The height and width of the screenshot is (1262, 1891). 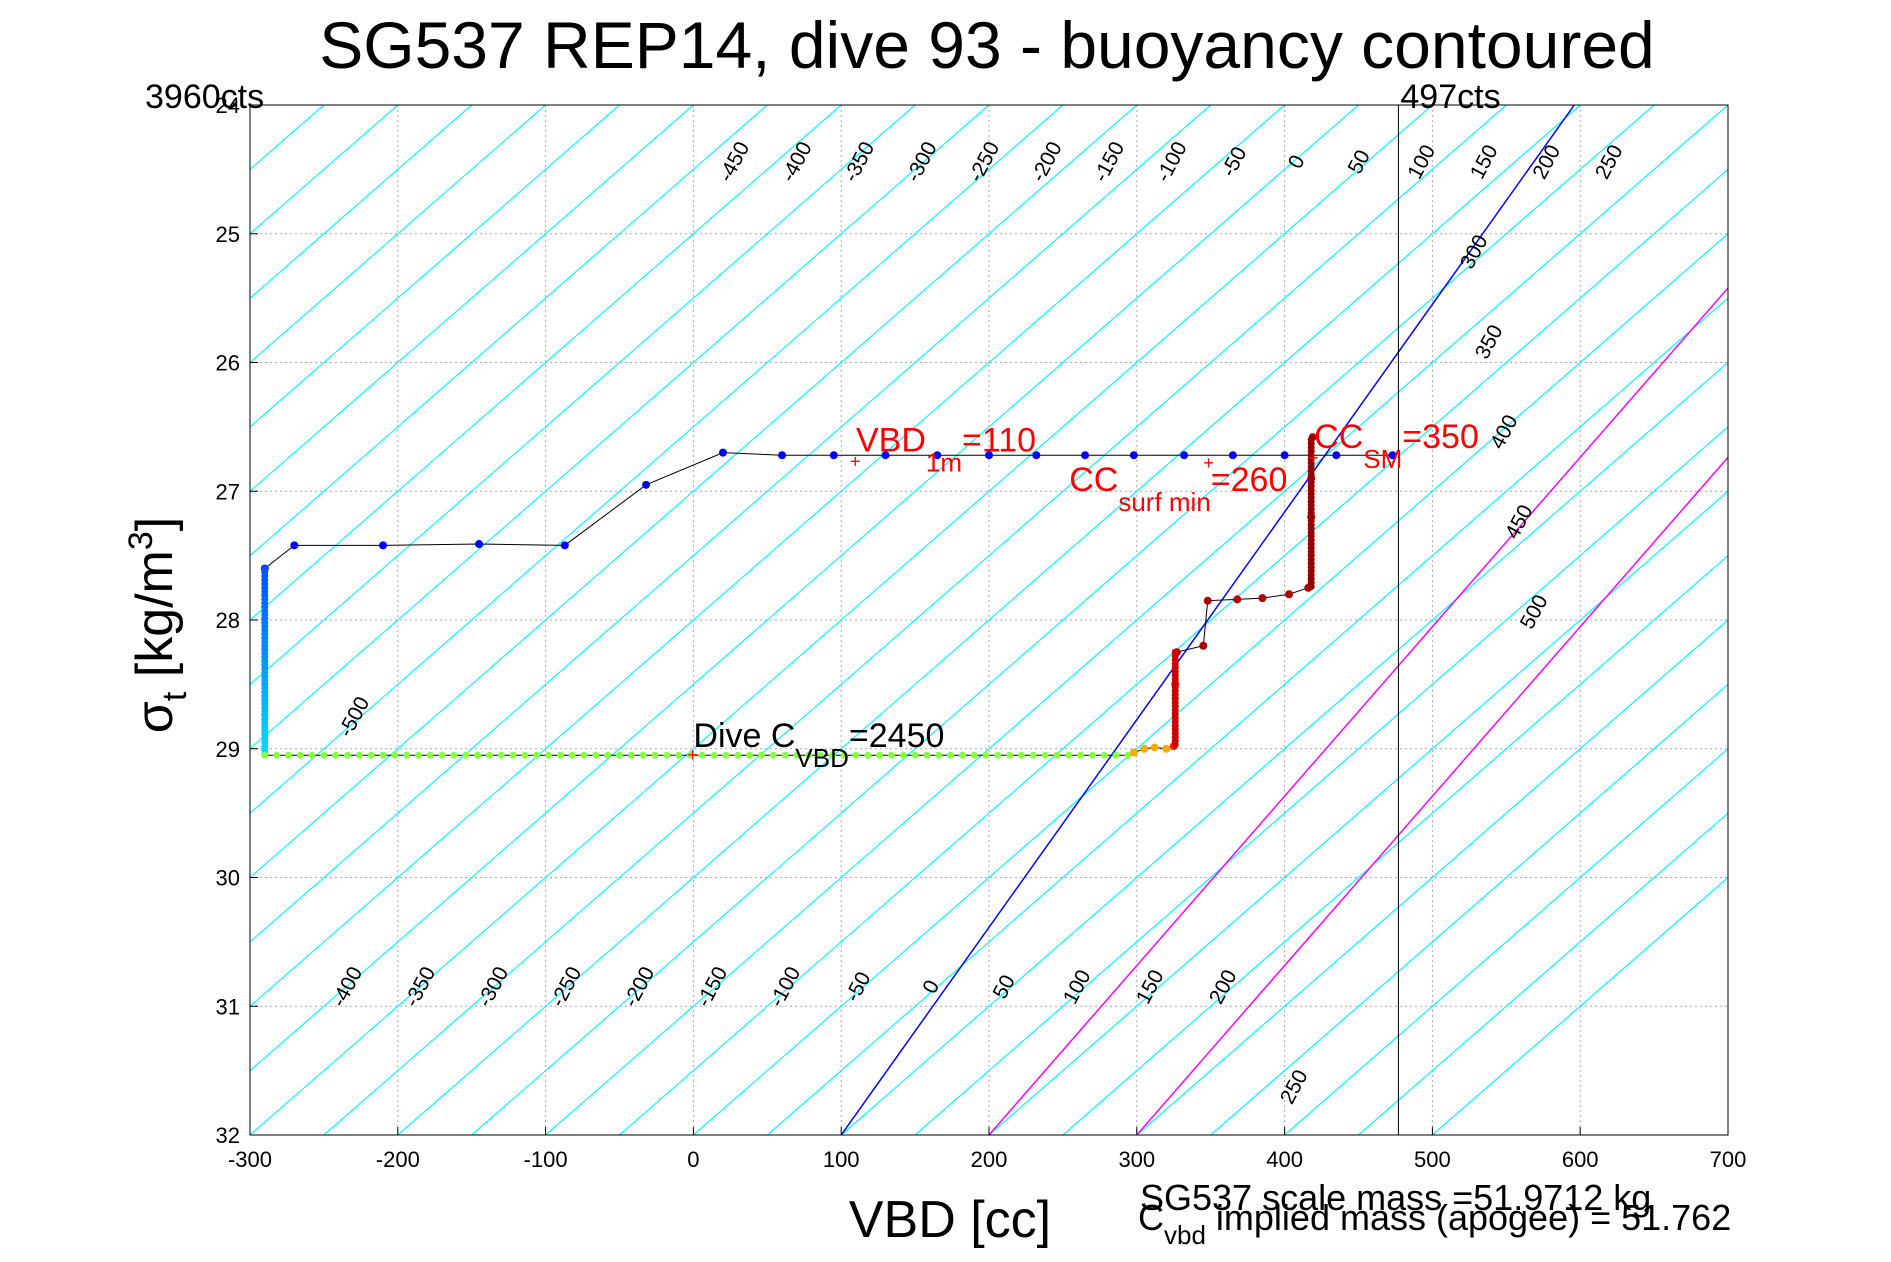 I want to click on x-axis-label: VBD [cc], so click(x=950, y=1220).